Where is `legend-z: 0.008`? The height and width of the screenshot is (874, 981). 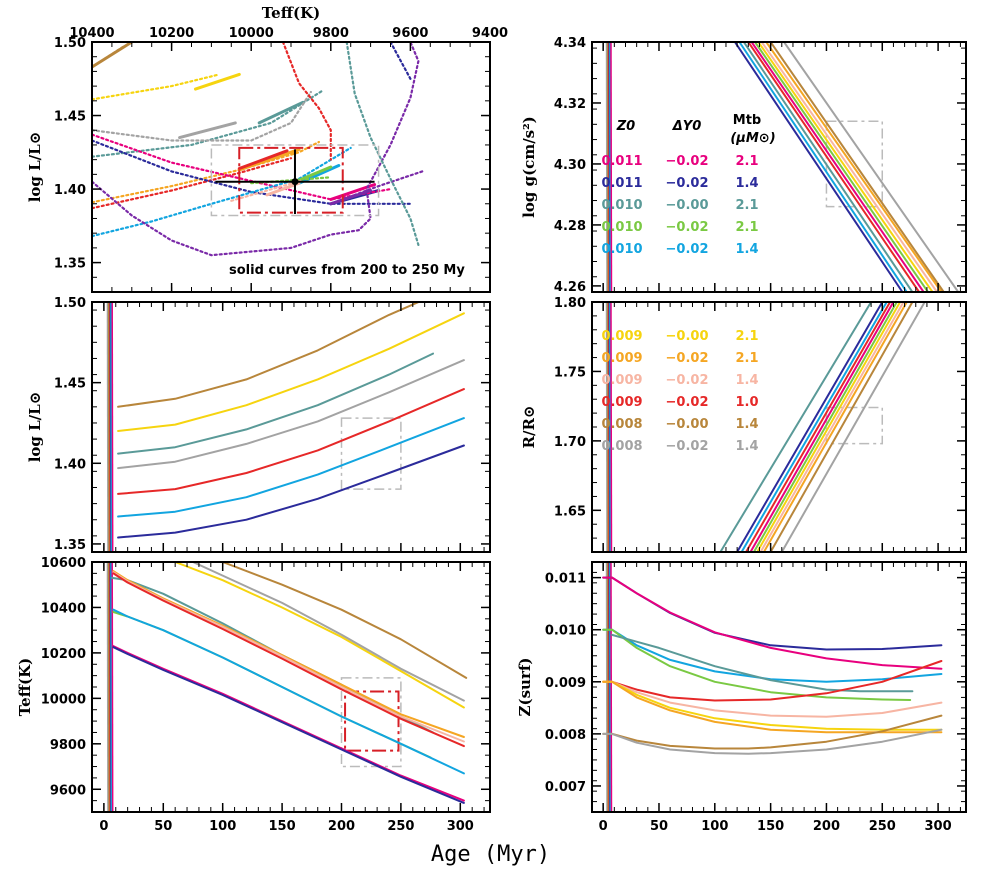 legend-z: 0.008 is located at coordinates (621, 446).